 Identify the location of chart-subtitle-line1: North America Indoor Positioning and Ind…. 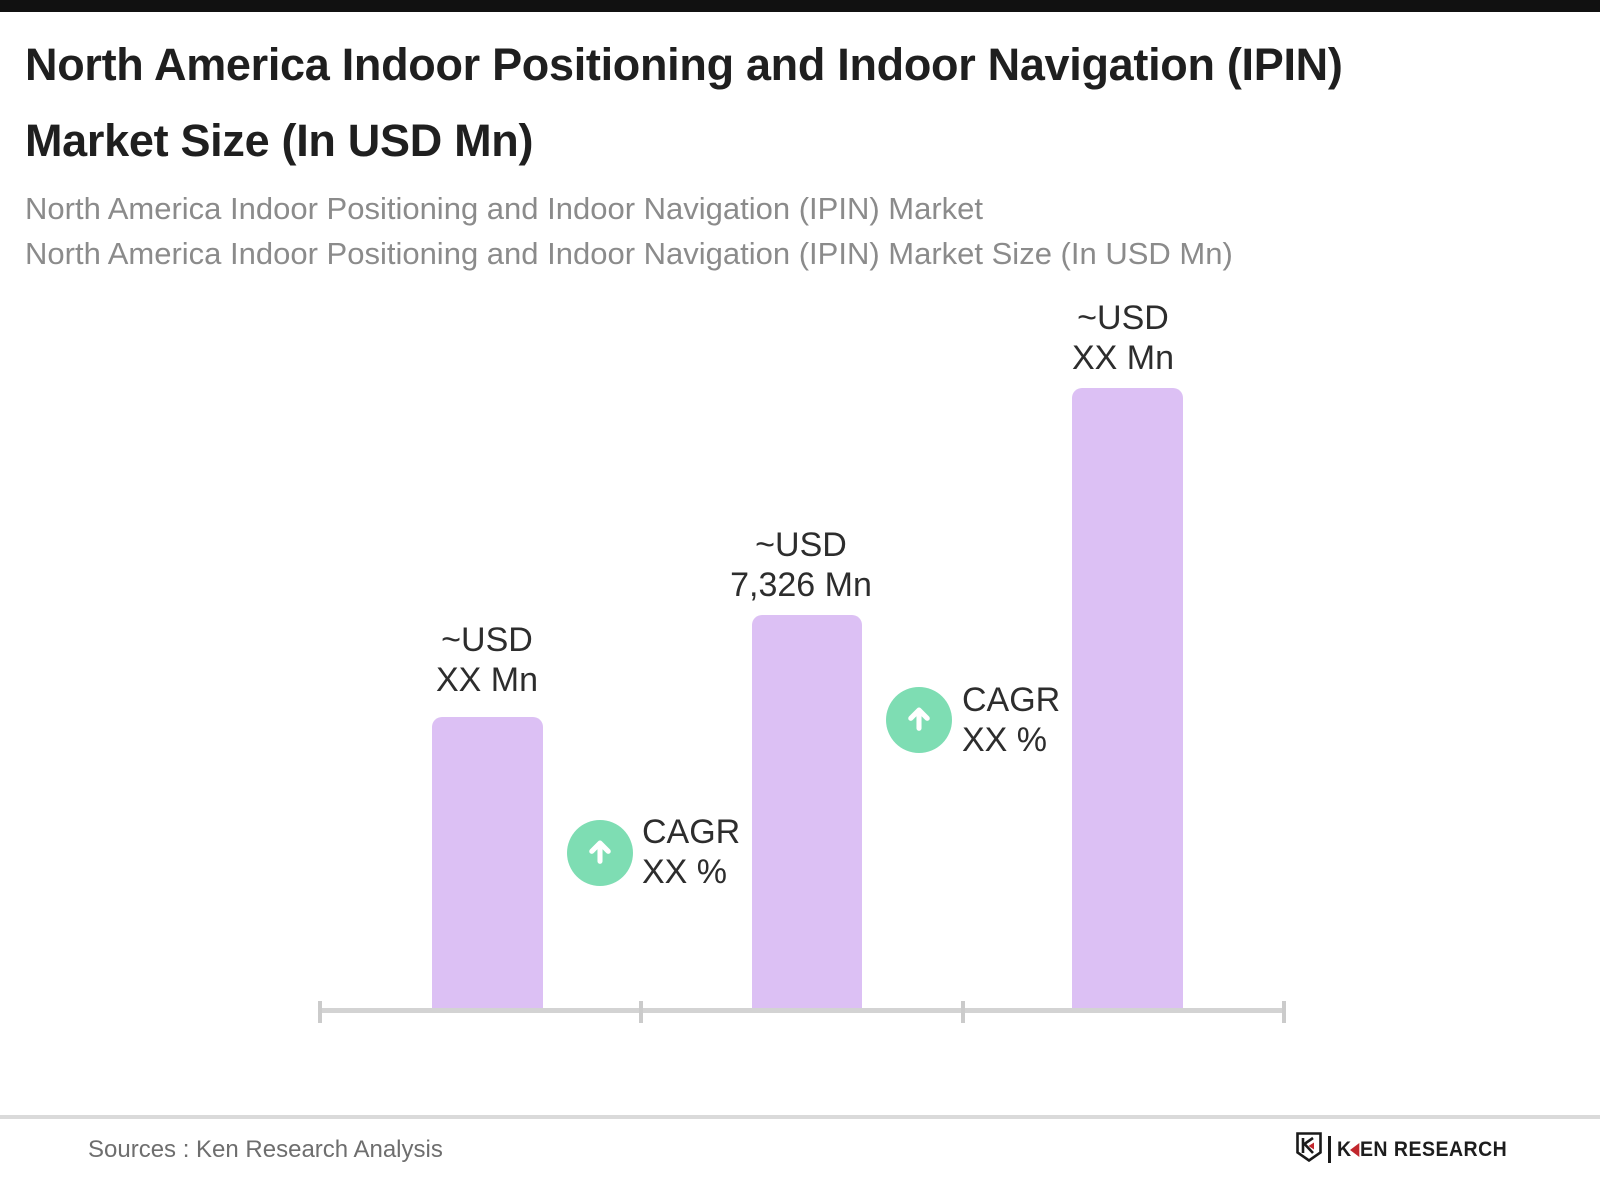
(504, 208).